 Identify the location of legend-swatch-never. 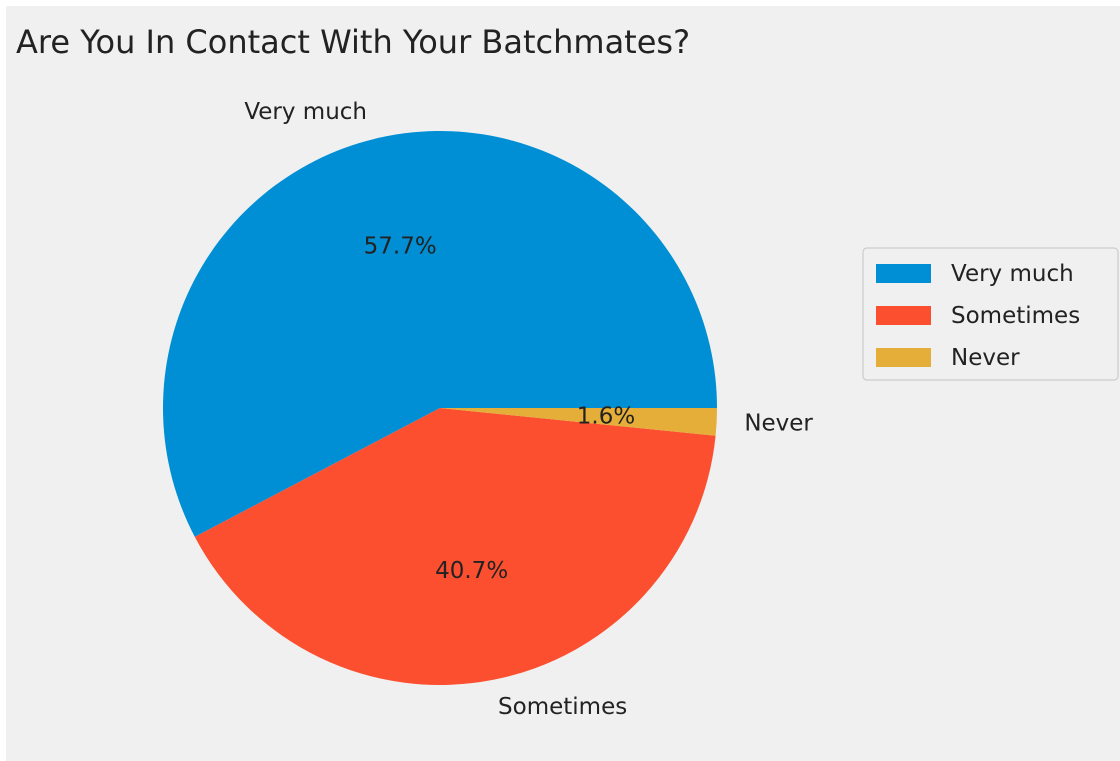
(903, 357).